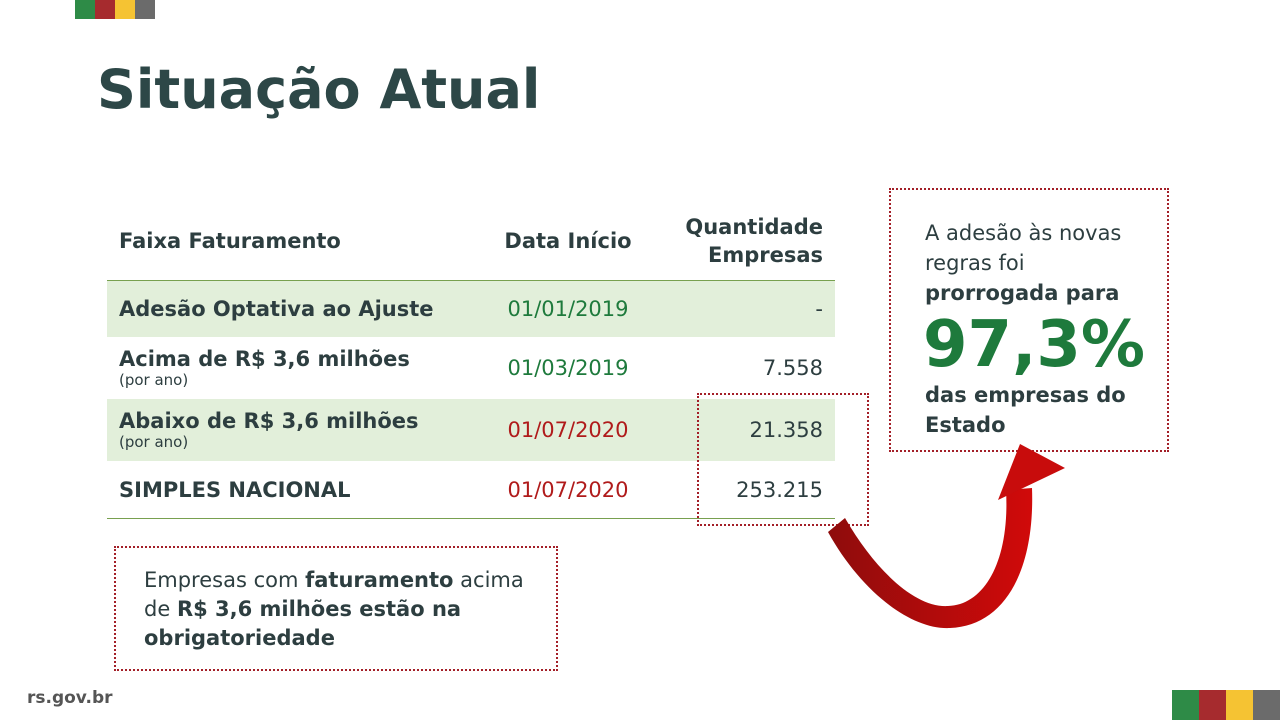 This screenshot has width=1280, height=720. I want to click on row-qty: 7.558, so click(792, 368).